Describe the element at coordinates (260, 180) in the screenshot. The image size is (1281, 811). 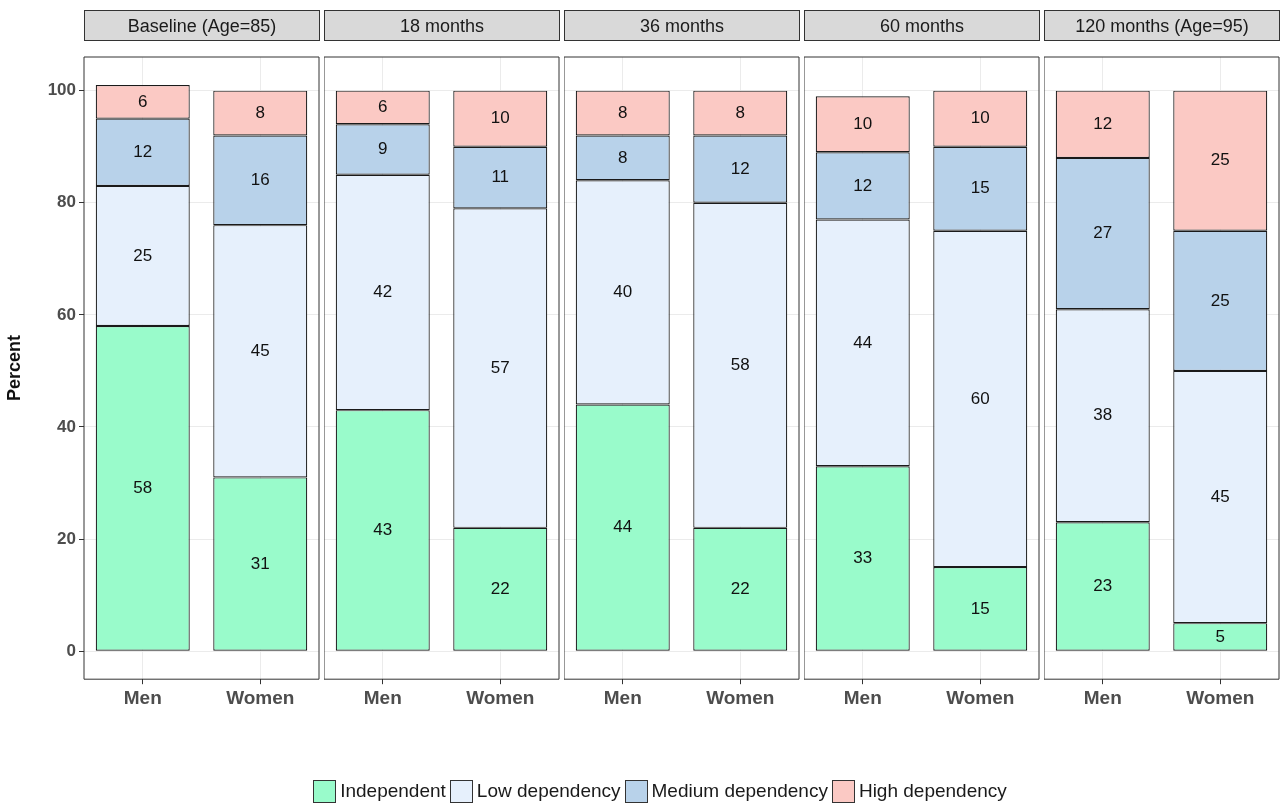
I see `data-label: 16` at that location.